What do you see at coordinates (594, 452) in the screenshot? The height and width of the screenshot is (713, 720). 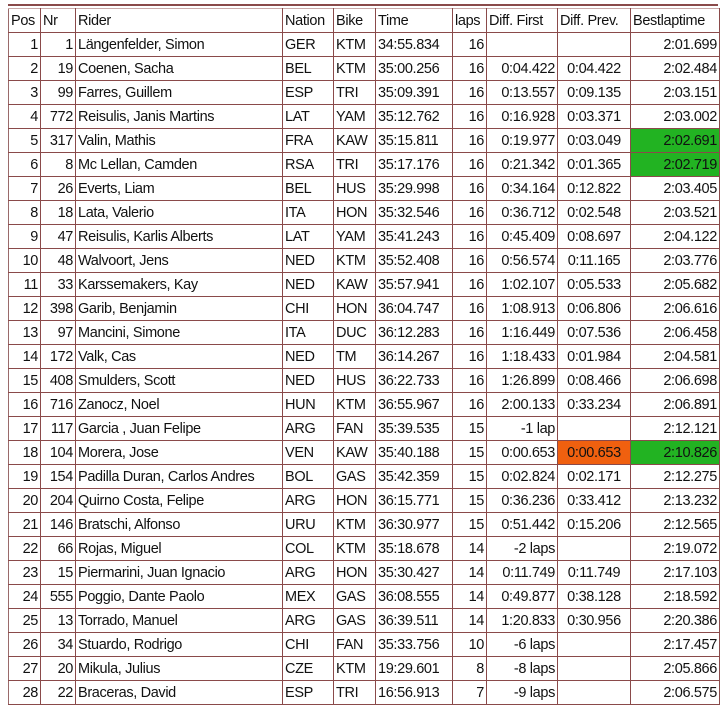 I see `diff-prev-cell: 0:00.653` at bounding box center [594, 452].